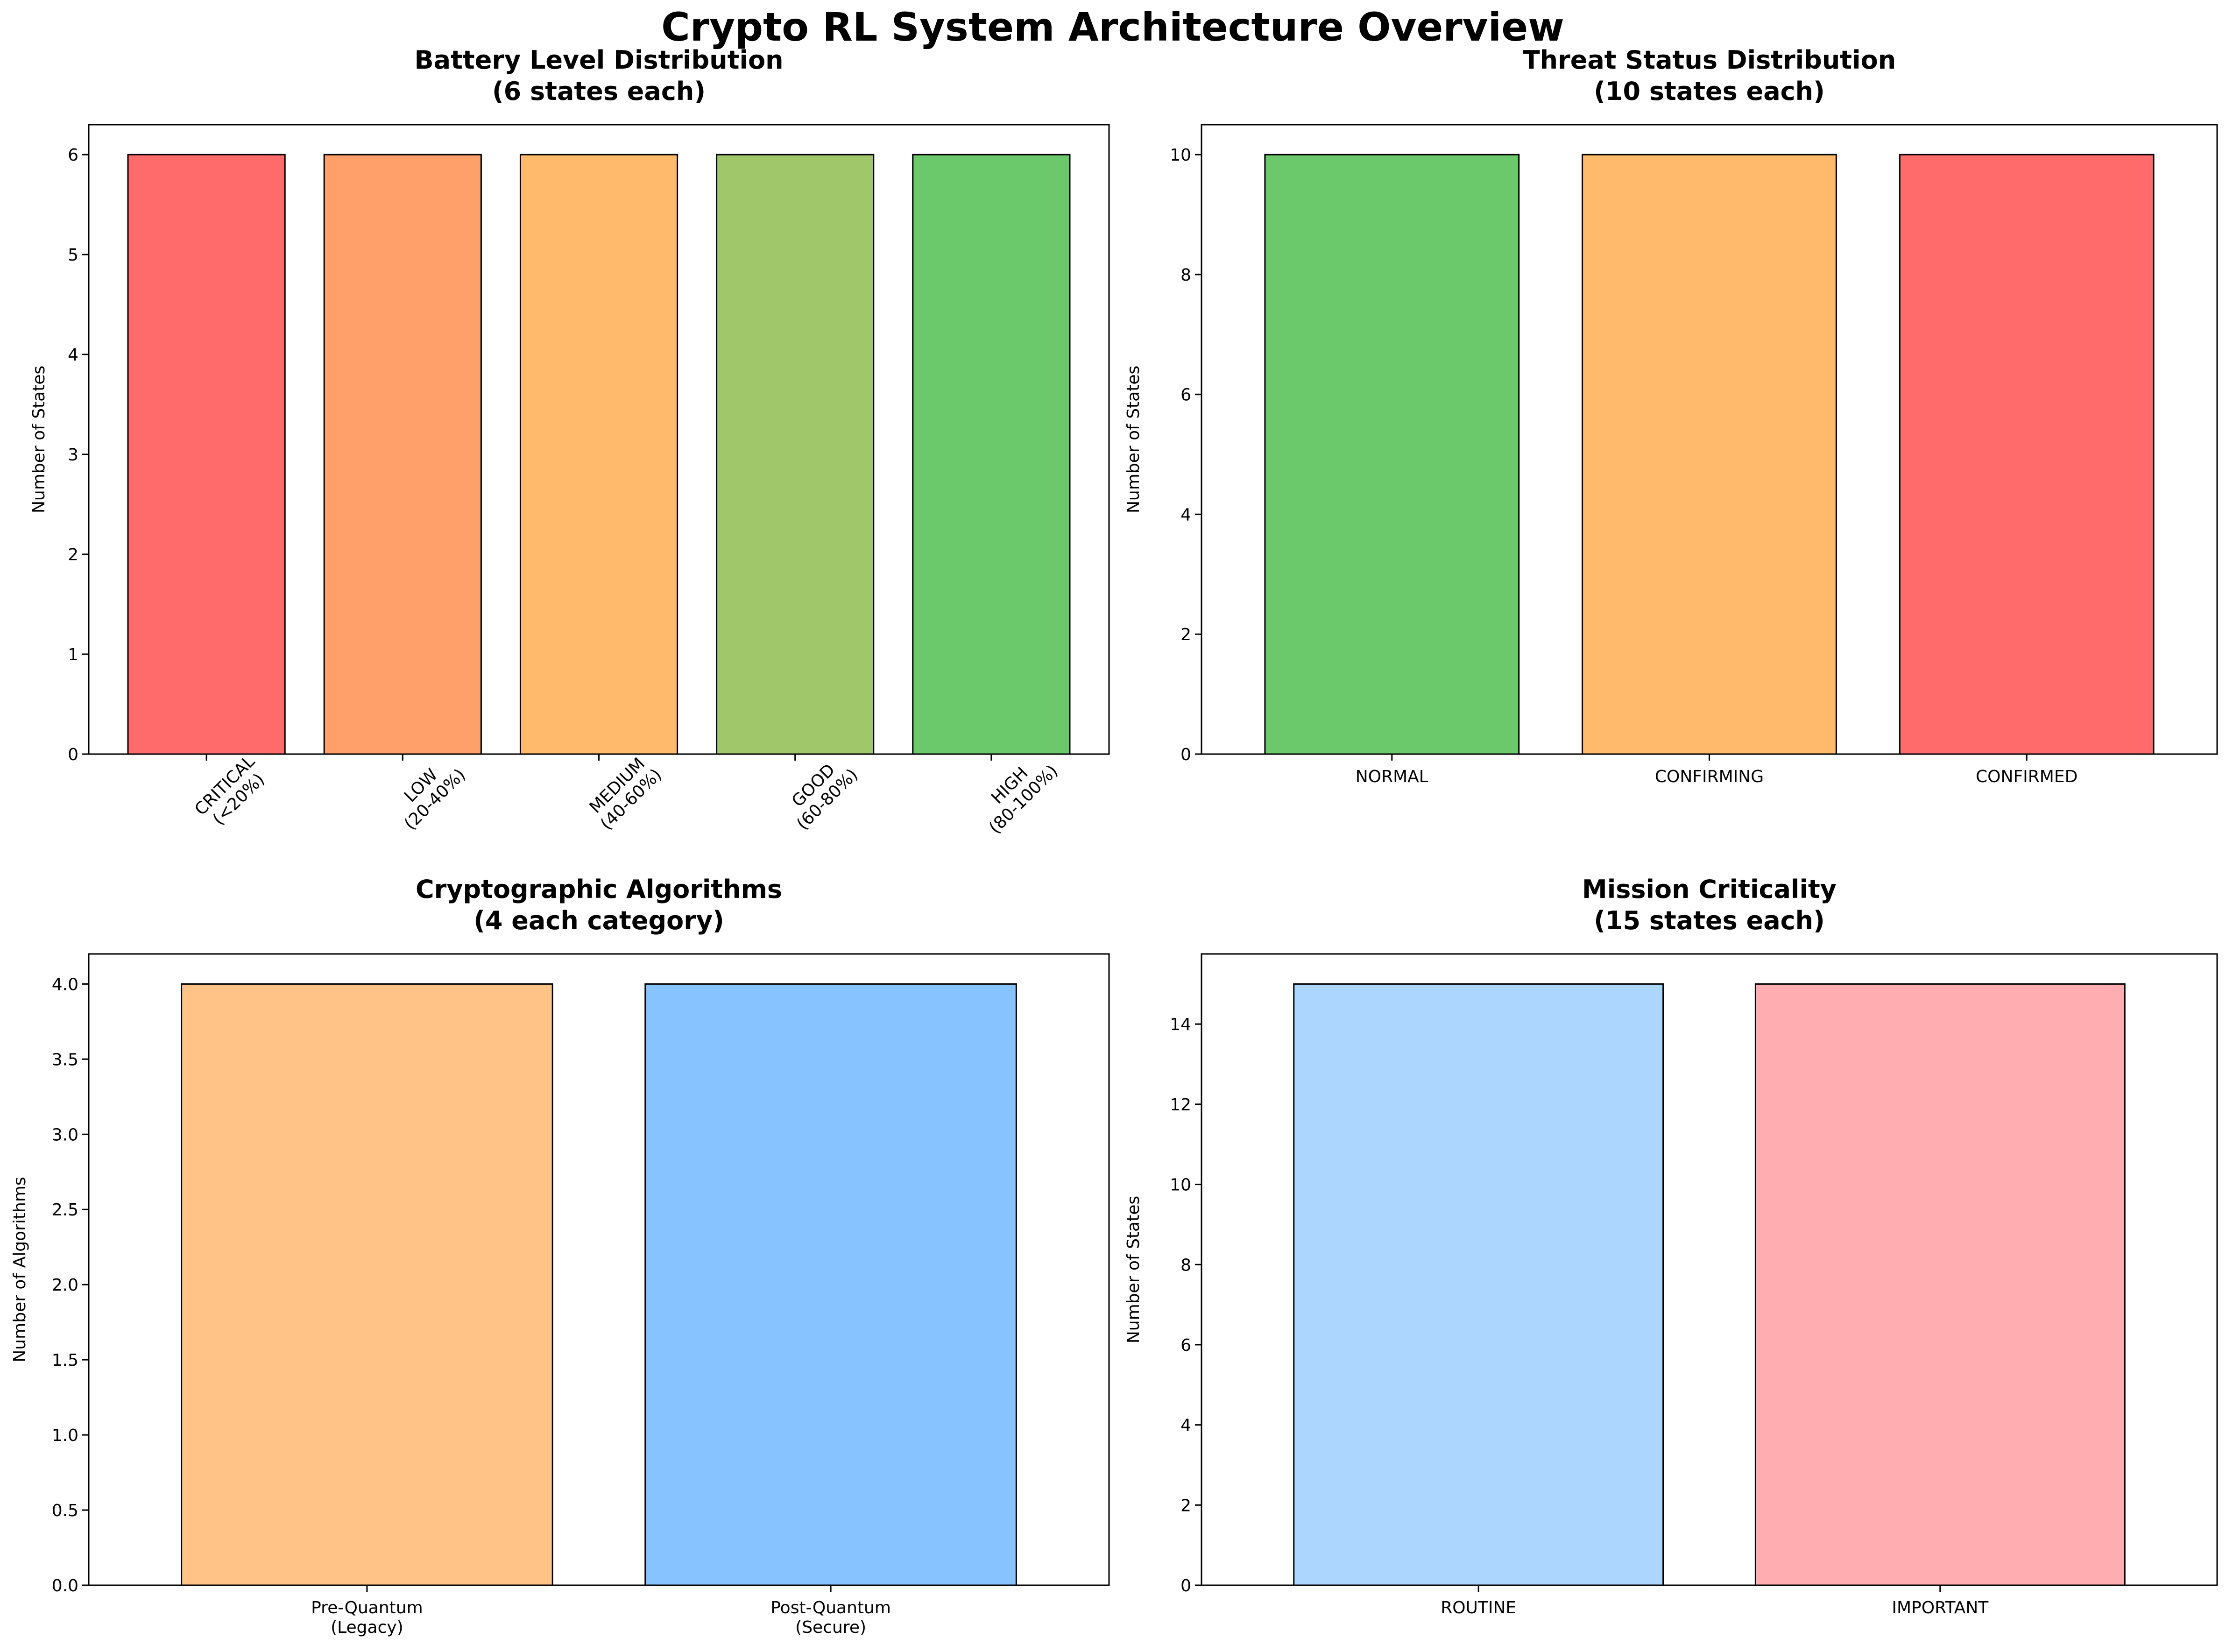  I want to click on figure-title: Crypto RL System Architecture Overview, so click(1112, 27).